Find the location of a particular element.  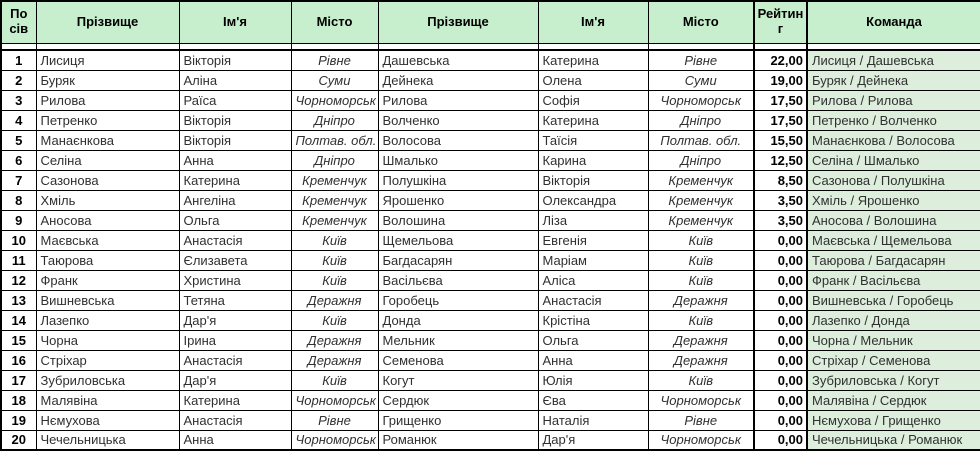

p2_city-cell: Кременчук is located at coordinates (701, 200).